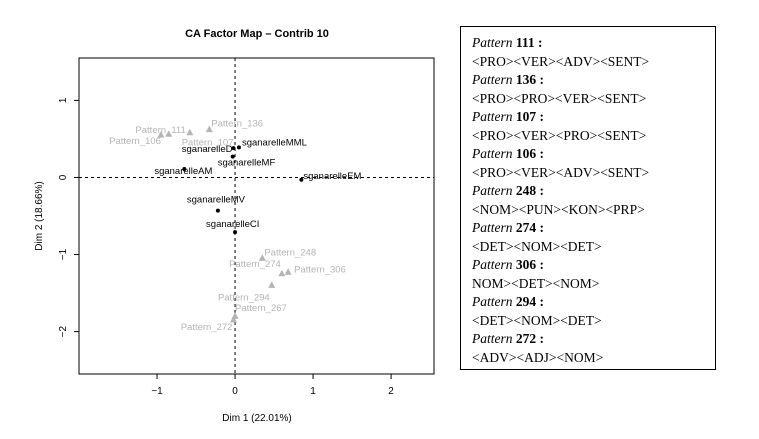 Image resolution: width=759 pixels, height=439 pixels. What do you see at coordinates (528, 116) in the screenshot?
I see `legend-pattern-number: 107 :` at bounding box center [528, 116].